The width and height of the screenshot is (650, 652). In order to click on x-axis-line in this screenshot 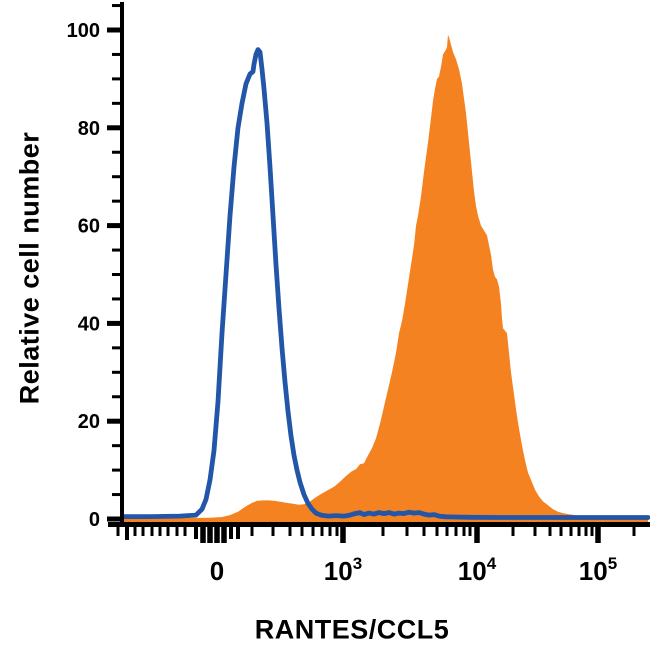, I will do `click(379, 524)`.